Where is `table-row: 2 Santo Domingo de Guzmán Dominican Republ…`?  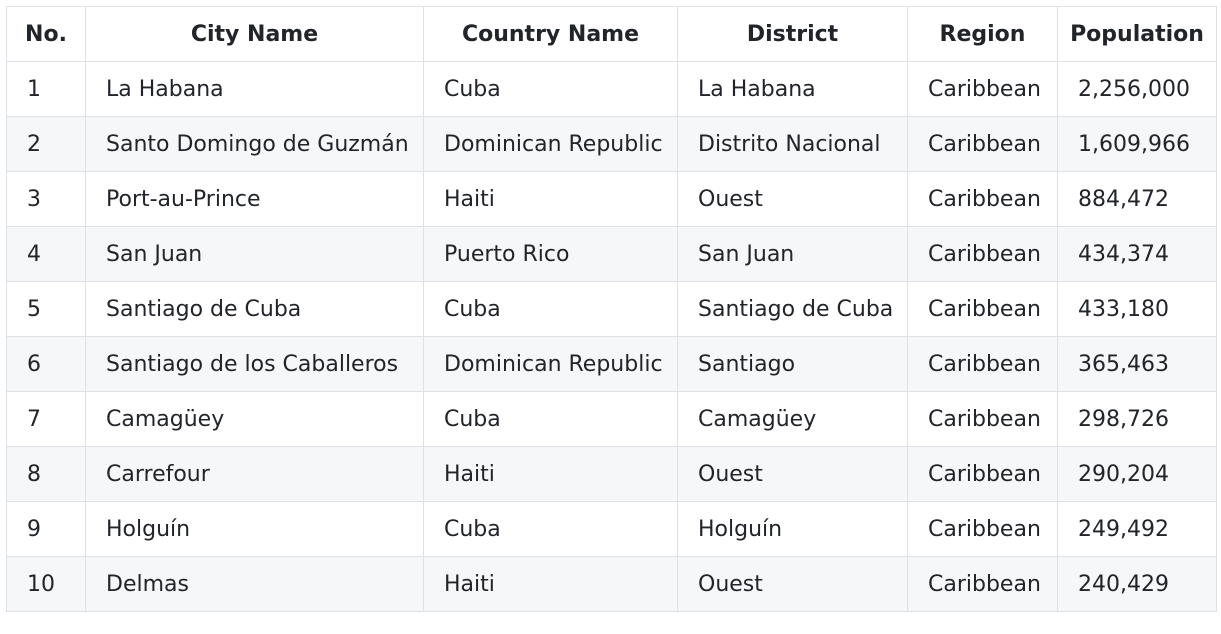 table-row: 2 Santo Domingo de Guzmán Dominican Republ… is located at coordinates (611, 144).